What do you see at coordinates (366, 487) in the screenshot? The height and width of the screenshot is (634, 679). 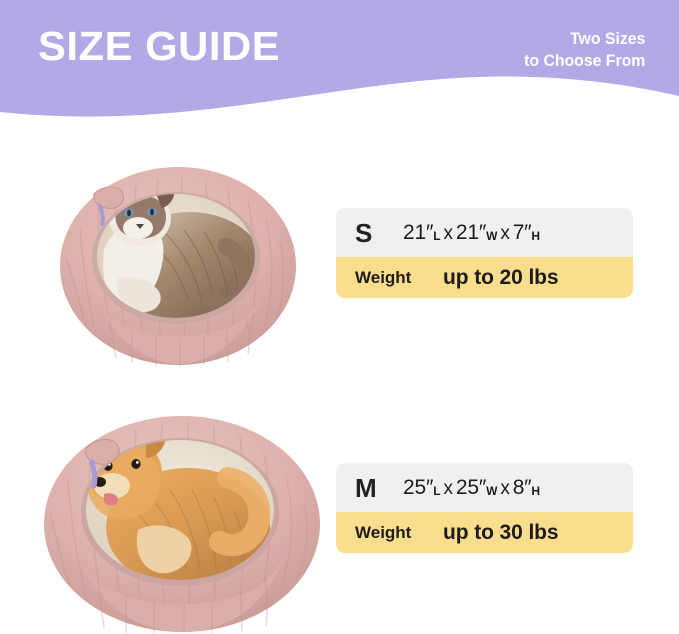 I see `size-letter-medium: M` at bounding box center [366, 487].